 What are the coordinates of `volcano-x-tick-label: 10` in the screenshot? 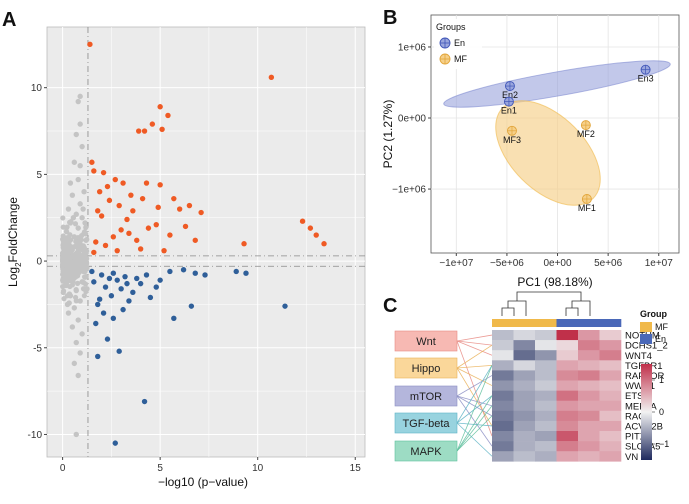 It's located at (258, 468).